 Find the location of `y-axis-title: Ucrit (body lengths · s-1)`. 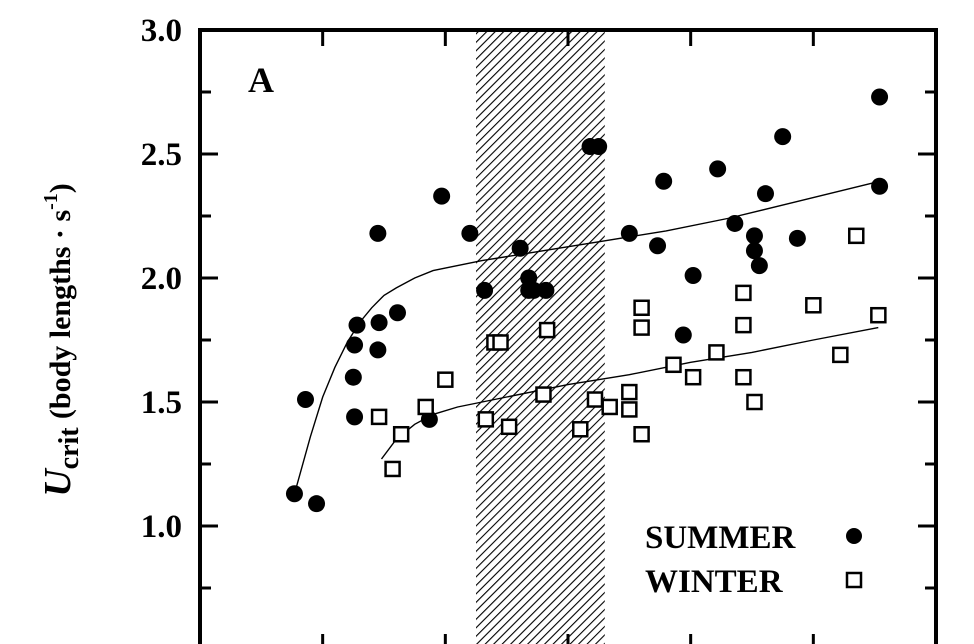

y-axis-title: Ucrit (body lengths · s-1) is located at coordinates (61, 340).